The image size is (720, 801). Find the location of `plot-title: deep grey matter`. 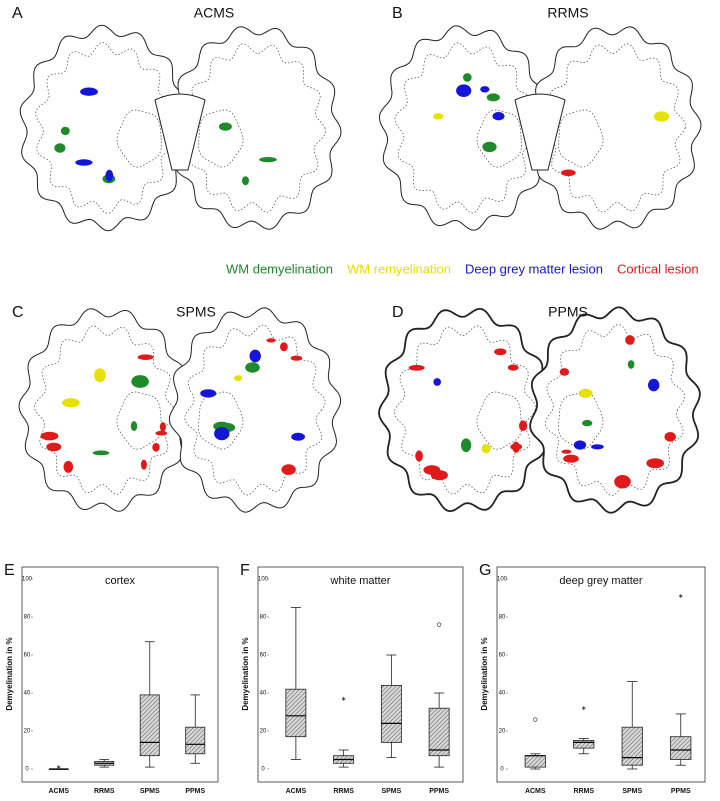

plot-title: deep grey matter is located at coordinates (600, 581).